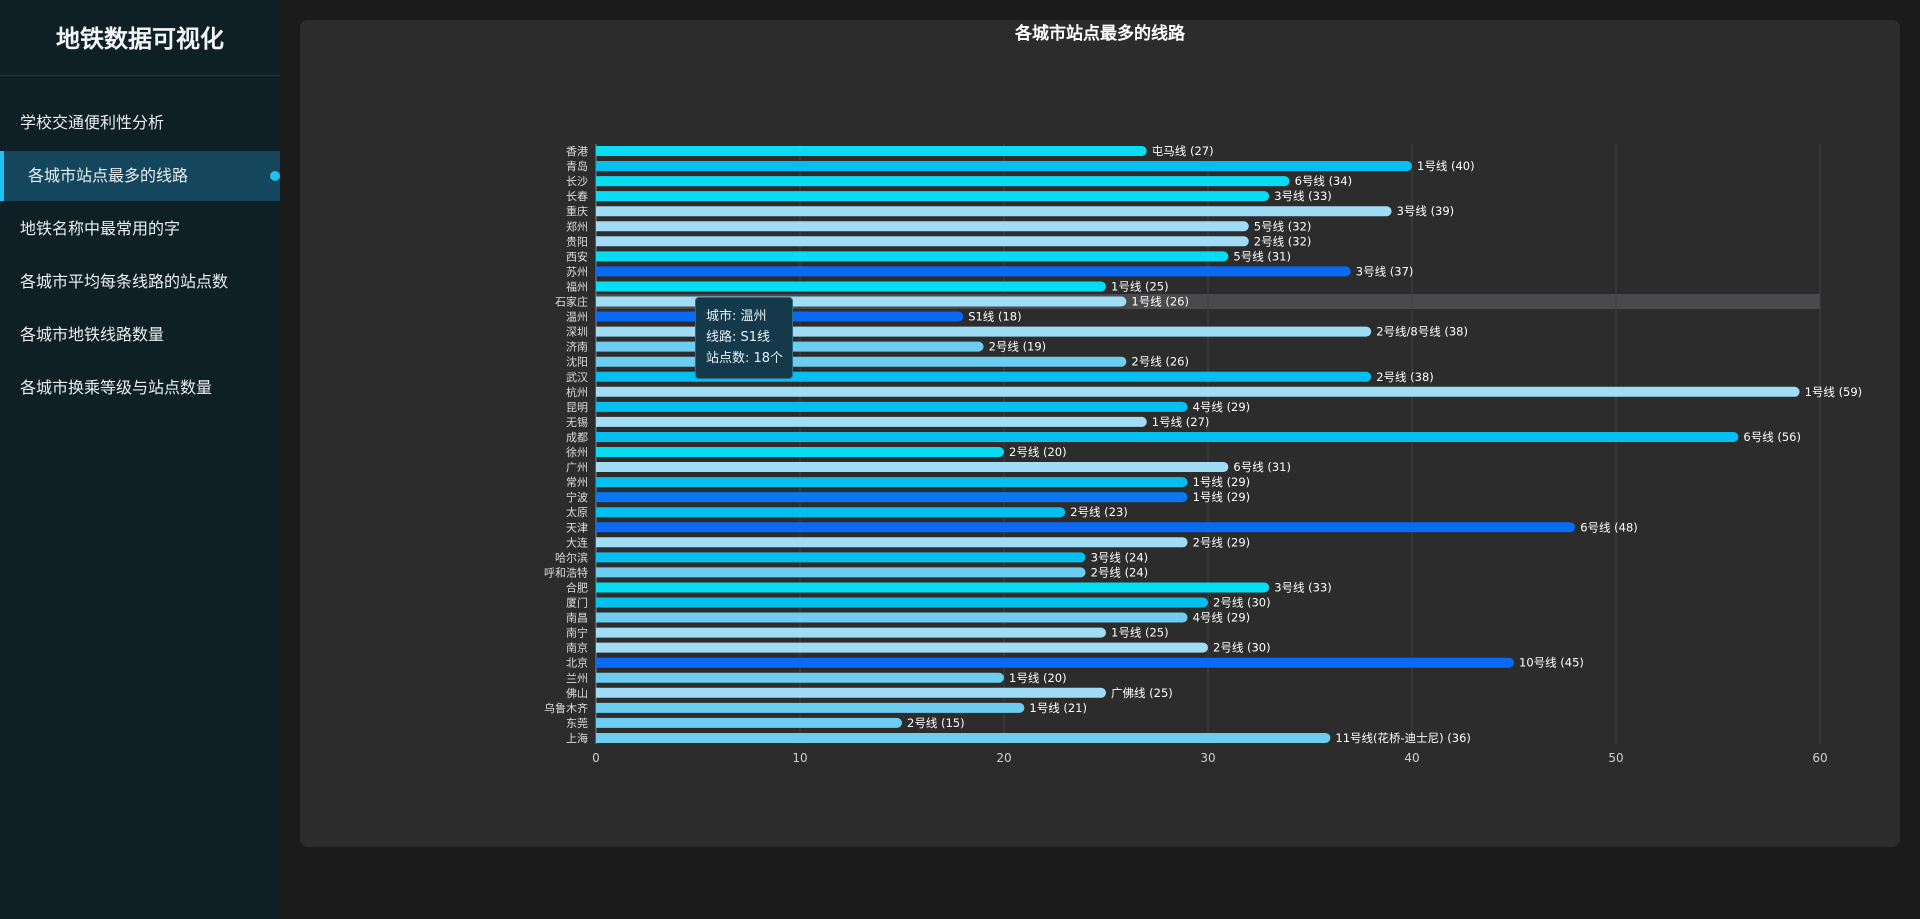  Describe the element at coordinates (571, 302) in the screenshot. I see `y-tick-label: 石家庄` at that location.